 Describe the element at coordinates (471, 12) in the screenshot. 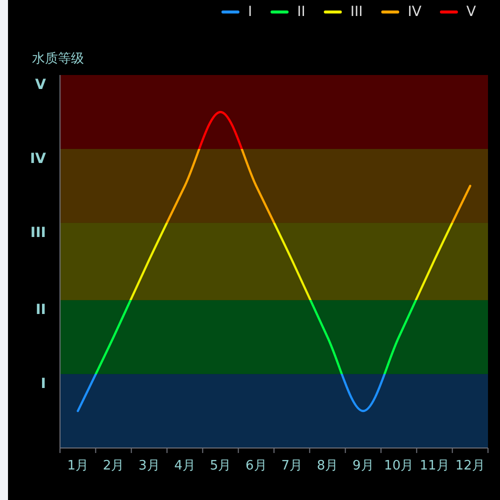

I see `legend-label: V` at that location.